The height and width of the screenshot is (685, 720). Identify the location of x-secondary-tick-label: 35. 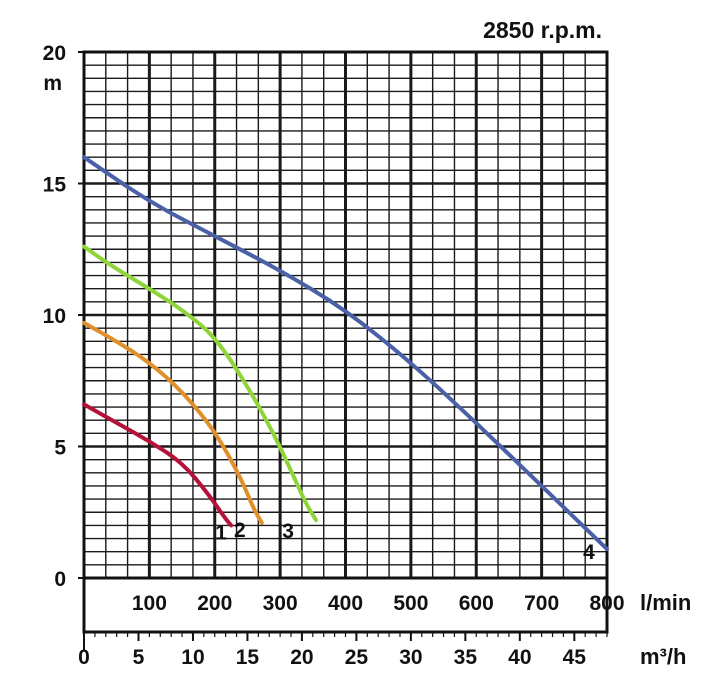
(466, 657).